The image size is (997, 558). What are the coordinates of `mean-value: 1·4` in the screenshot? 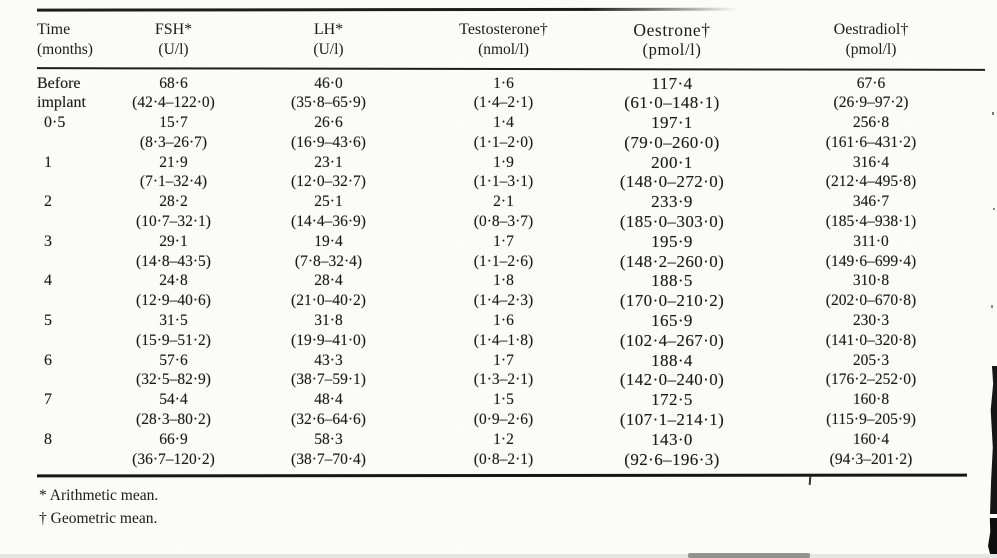 It's located at (503, 123).